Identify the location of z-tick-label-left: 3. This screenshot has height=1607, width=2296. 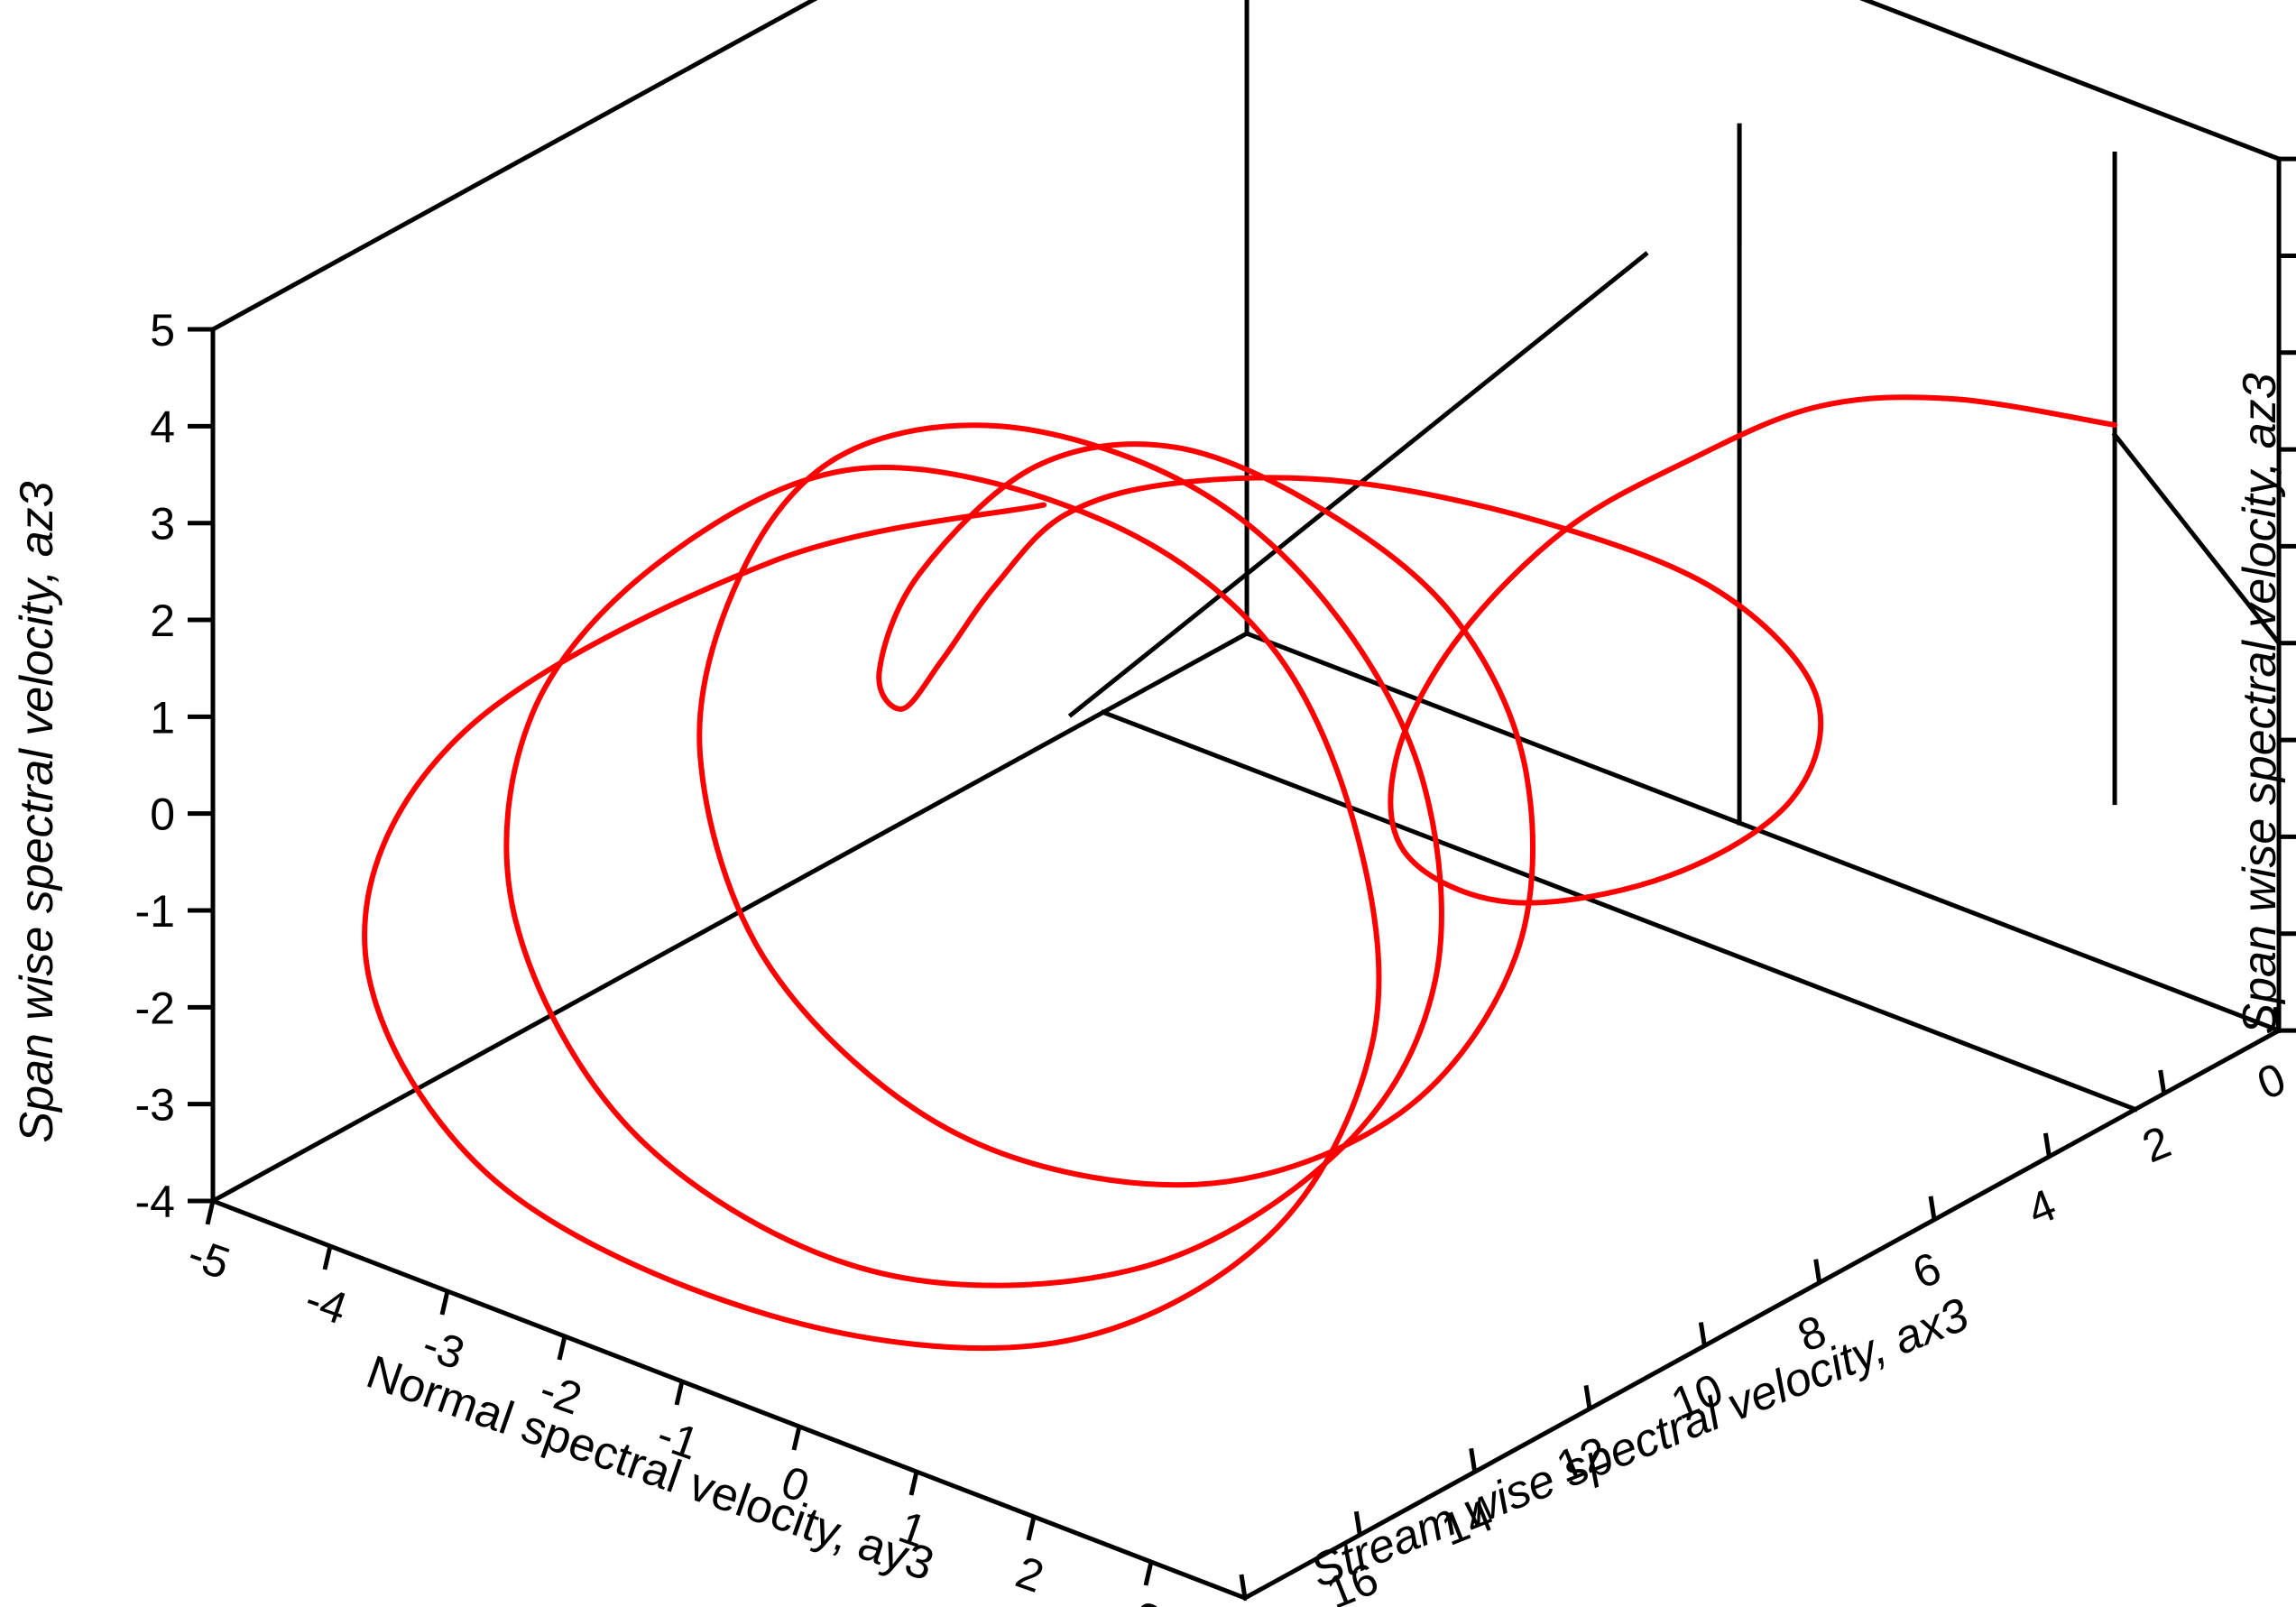
(163, 524).